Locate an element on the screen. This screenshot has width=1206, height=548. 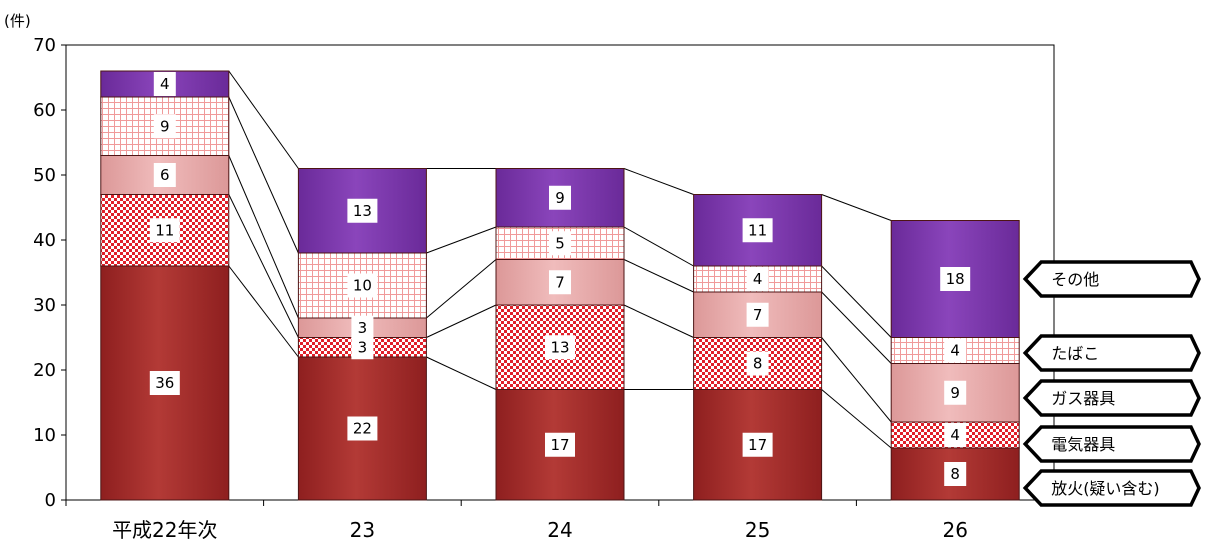
data-label: 22 is located at coordinates (362, 429).